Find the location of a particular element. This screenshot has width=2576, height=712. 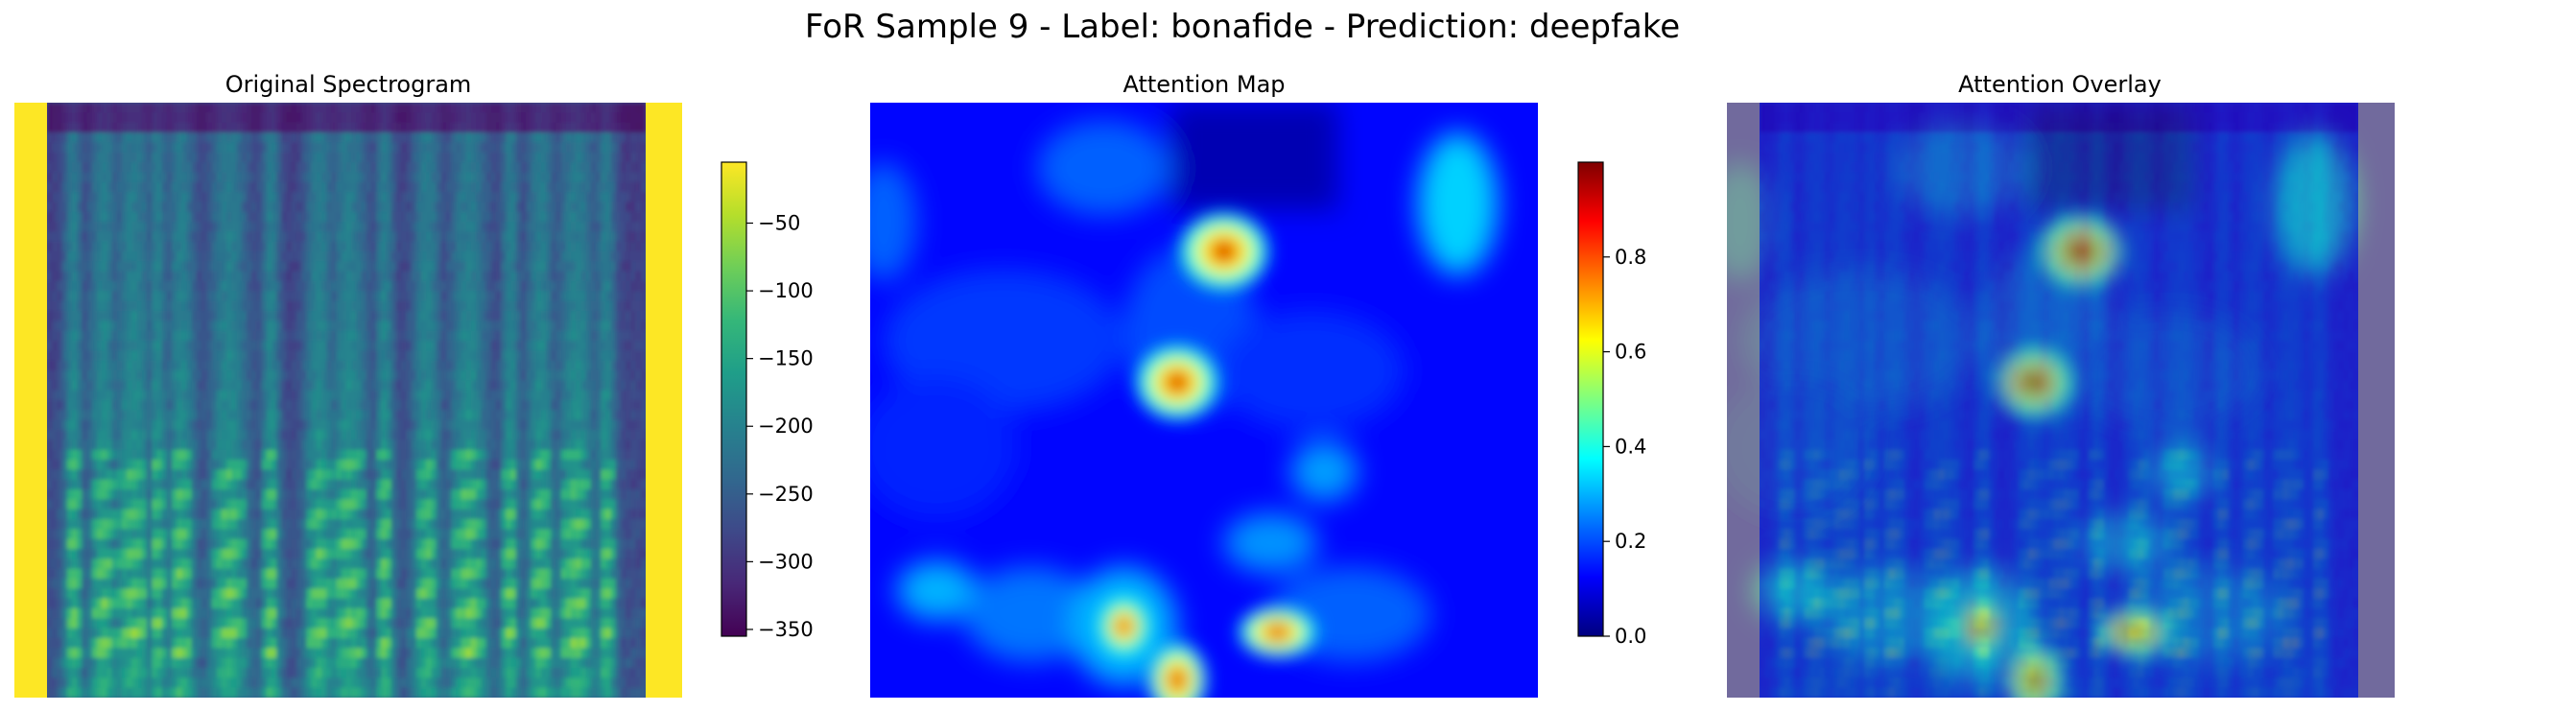

spectrogram-colorbar-tick-label: −300 is located at coordinates (786, 561).